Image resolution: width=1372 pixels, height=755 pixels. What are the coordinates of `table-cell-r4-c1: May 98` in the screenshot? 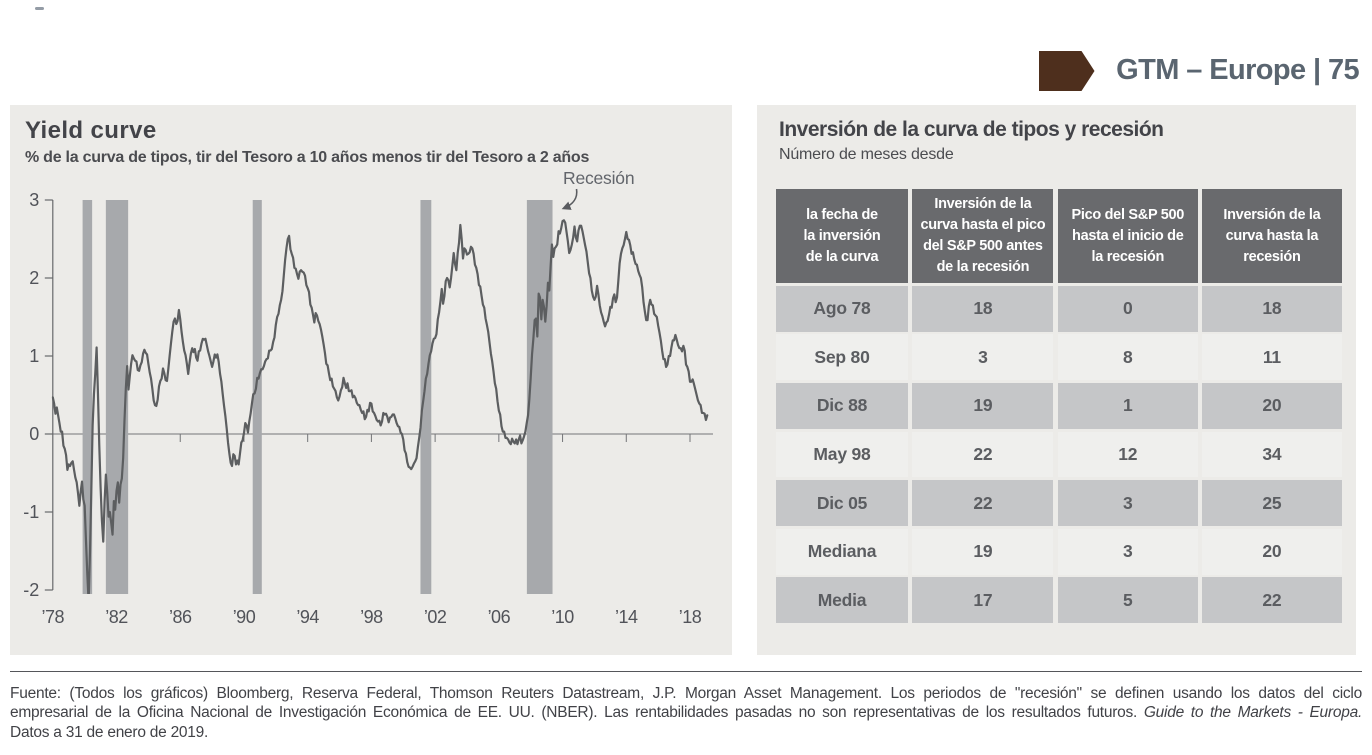 It's located at (842, 454).